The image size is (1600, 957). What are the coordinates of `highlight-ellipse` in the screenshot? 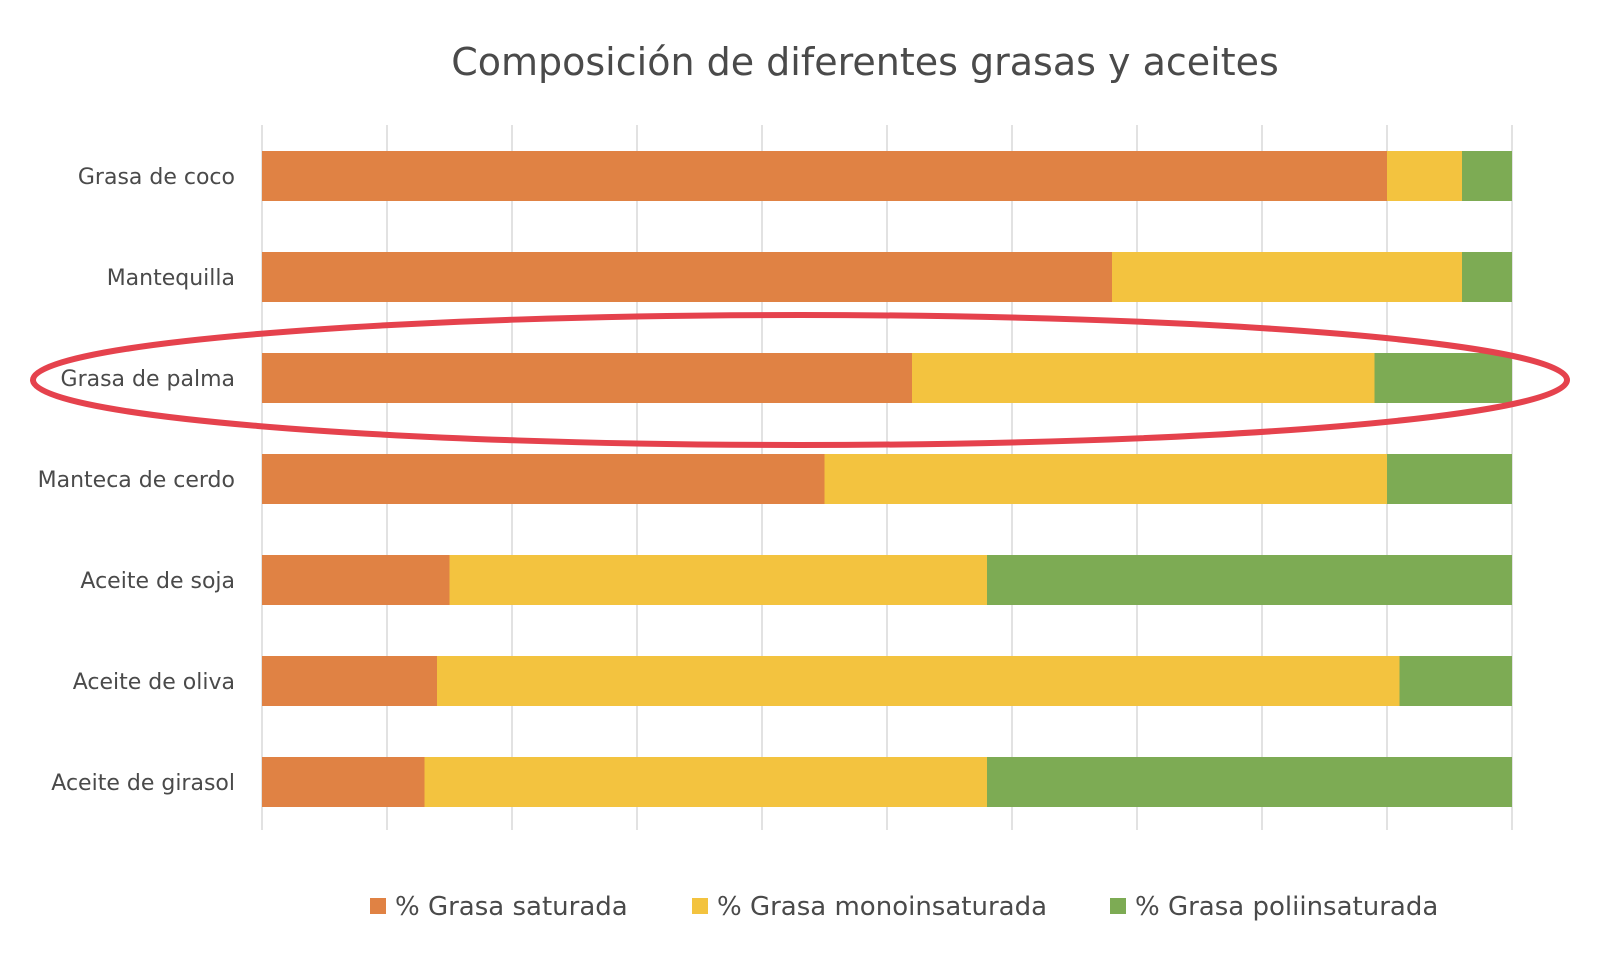 It's located at (800, 380).